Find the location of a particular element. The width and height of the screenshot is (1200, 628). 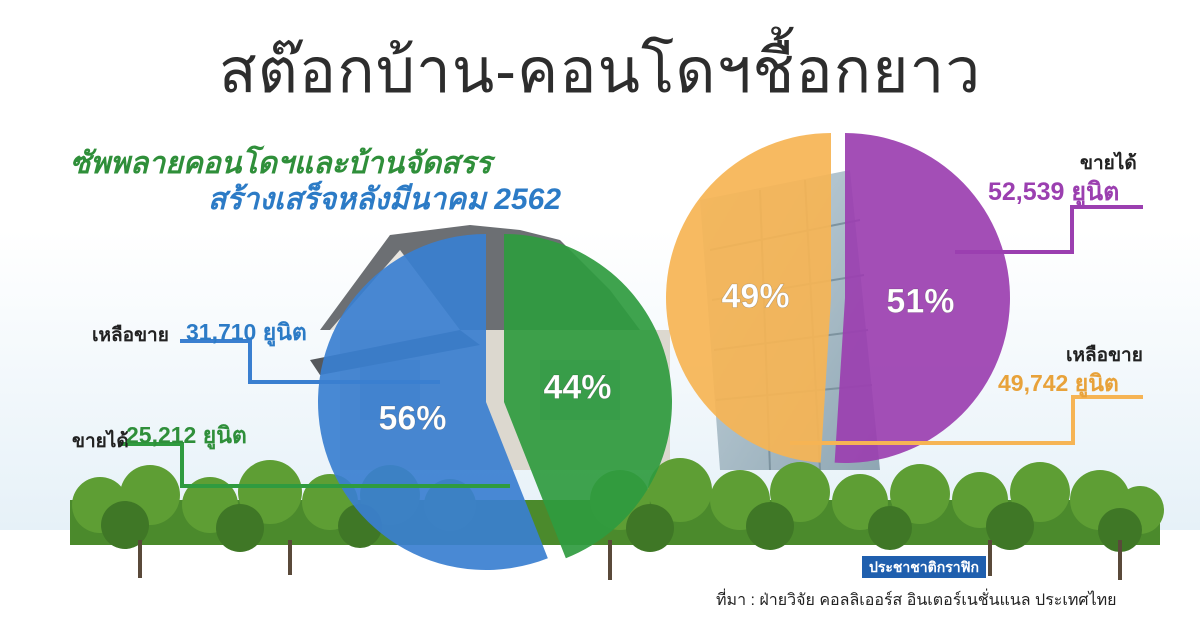

pie2-slice-sold is located at coordinates (922, 298).